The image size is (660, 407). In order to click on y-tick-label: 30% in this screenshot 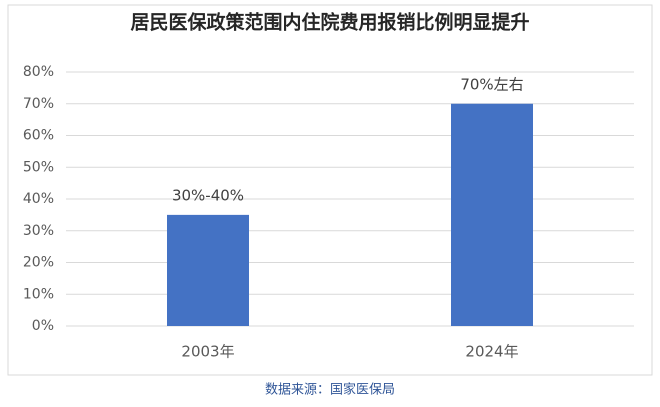, I will do `click(38, 231)`.